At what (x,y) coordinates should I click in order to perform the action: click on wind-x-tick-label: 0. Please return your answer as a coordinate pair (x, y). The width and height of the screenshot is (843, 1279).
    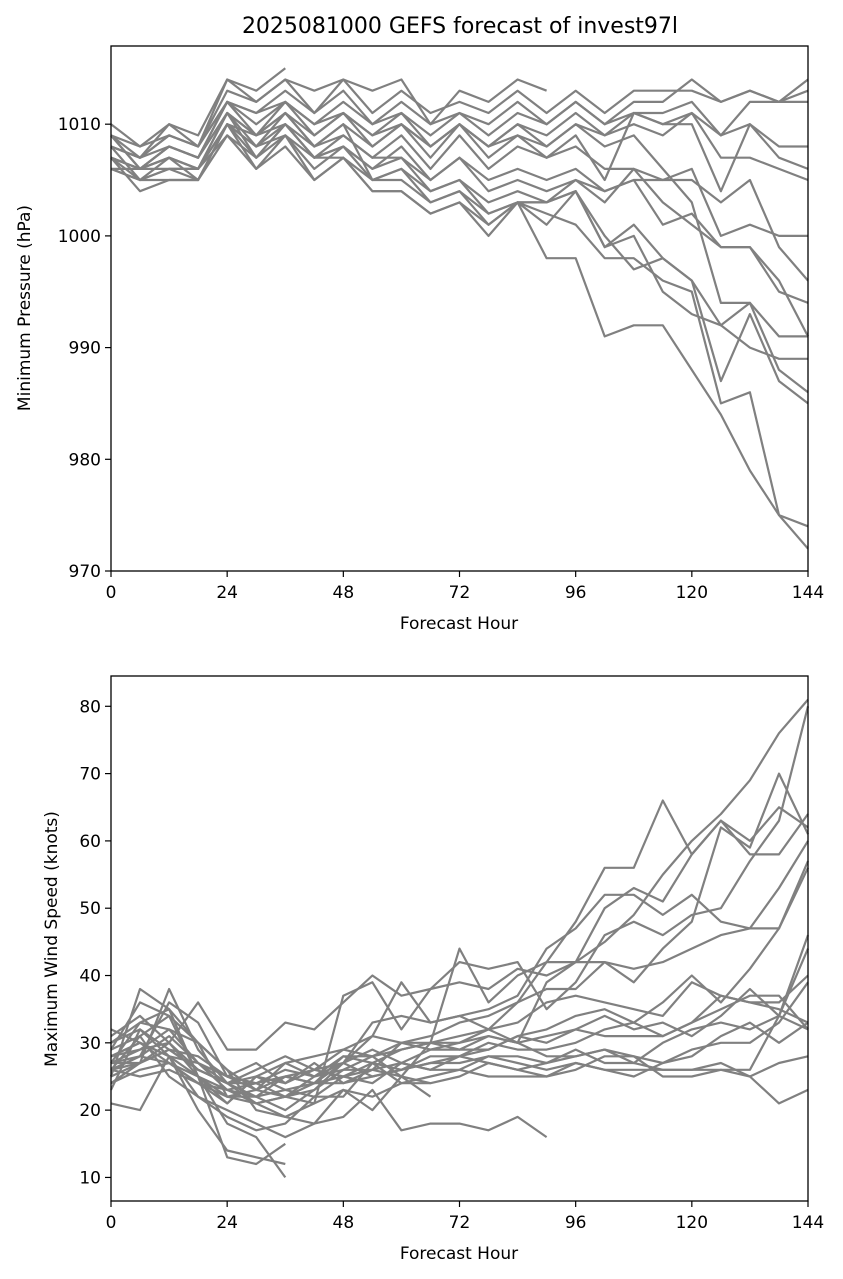
    Looking at the image, I should click on (111, 1223).